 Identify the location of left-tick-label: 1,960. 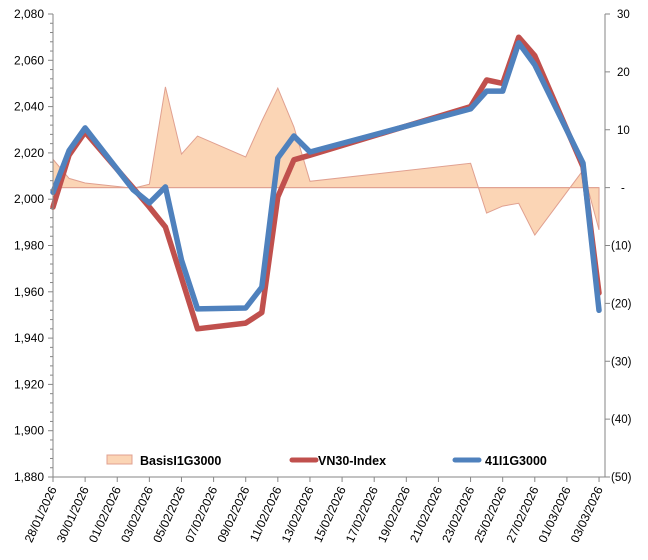
(29, 292).